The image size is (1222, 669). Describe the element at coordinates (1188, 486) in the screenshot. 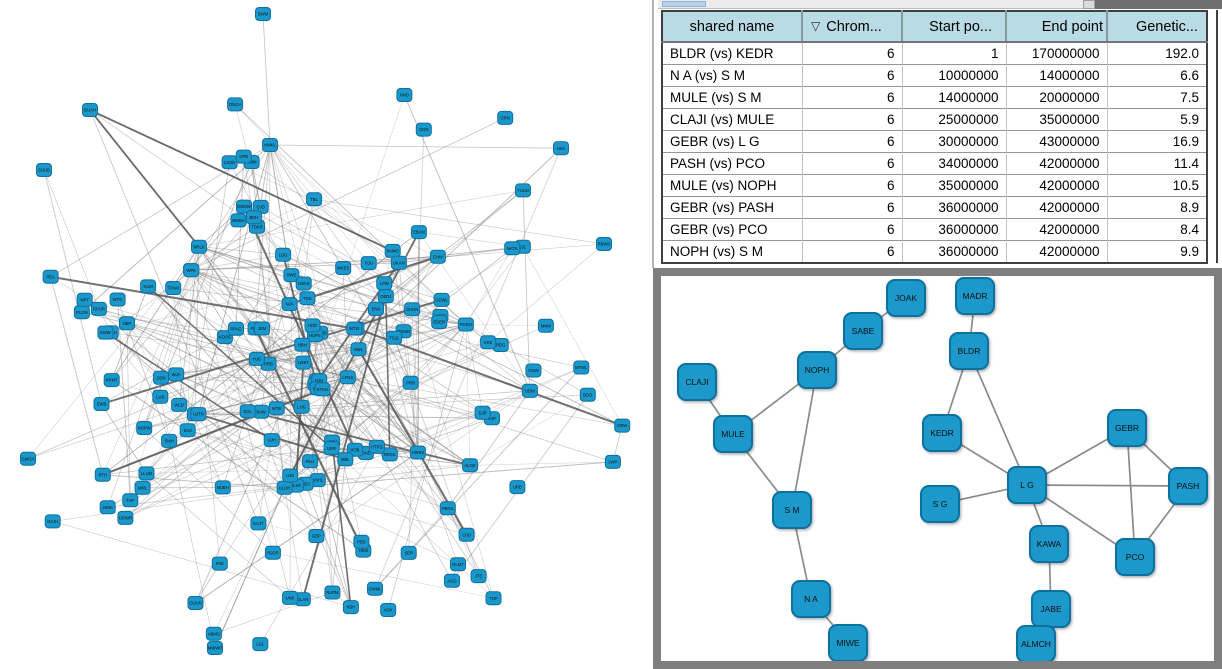

I see `network-node: PASH` at that location.